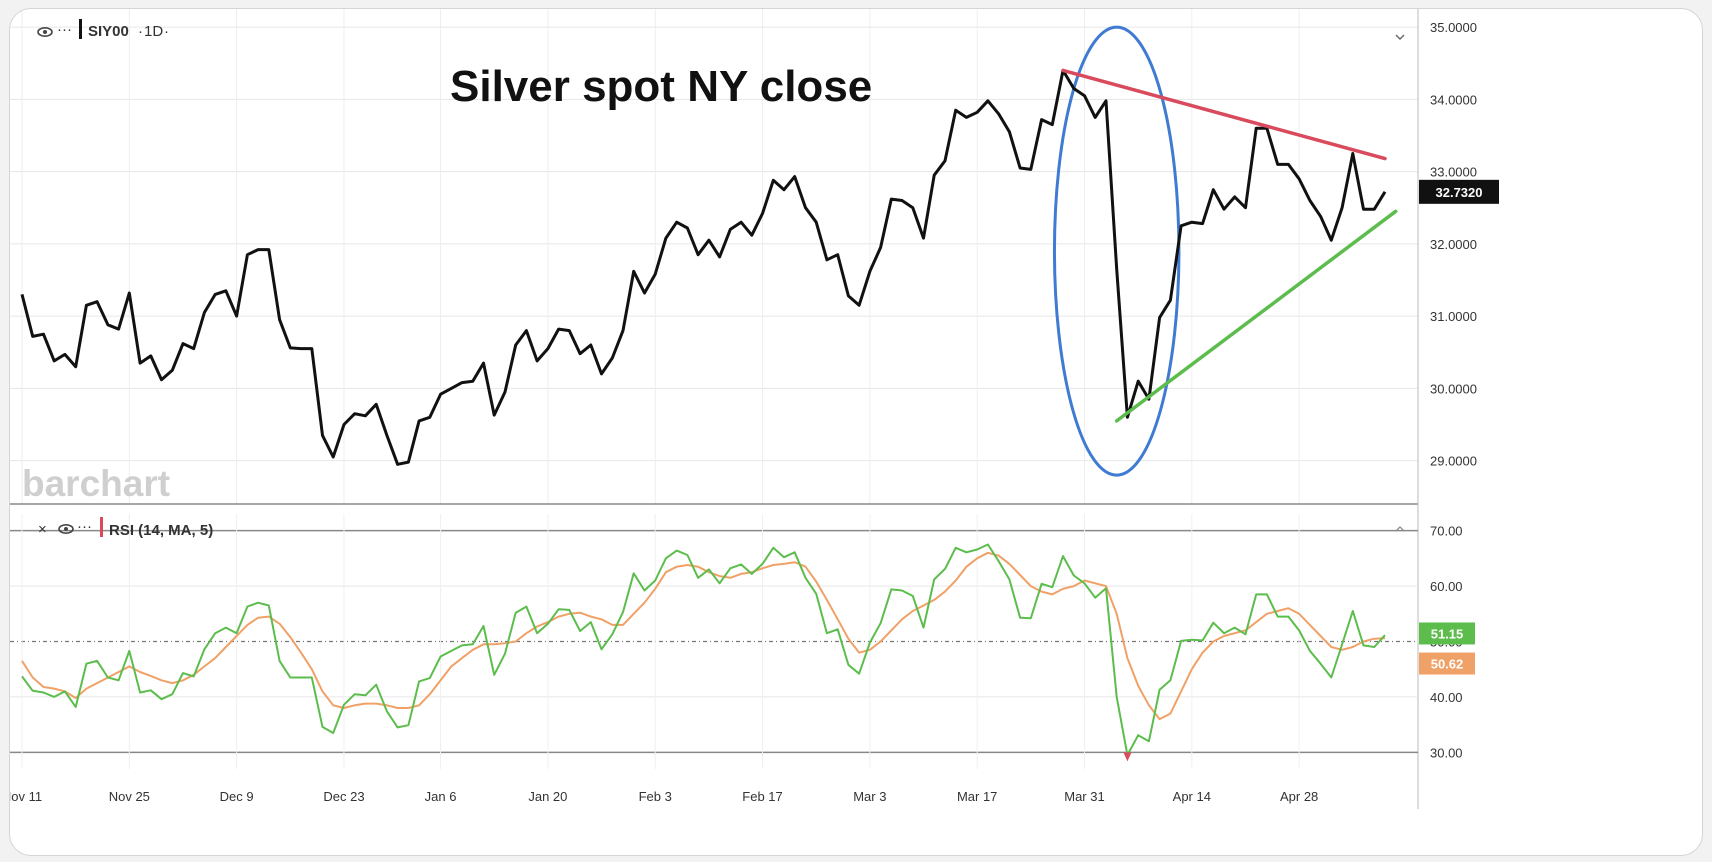 The image size is (1712, 862). I want to click on x-tick-label: Jan 6, so click(441, 796).